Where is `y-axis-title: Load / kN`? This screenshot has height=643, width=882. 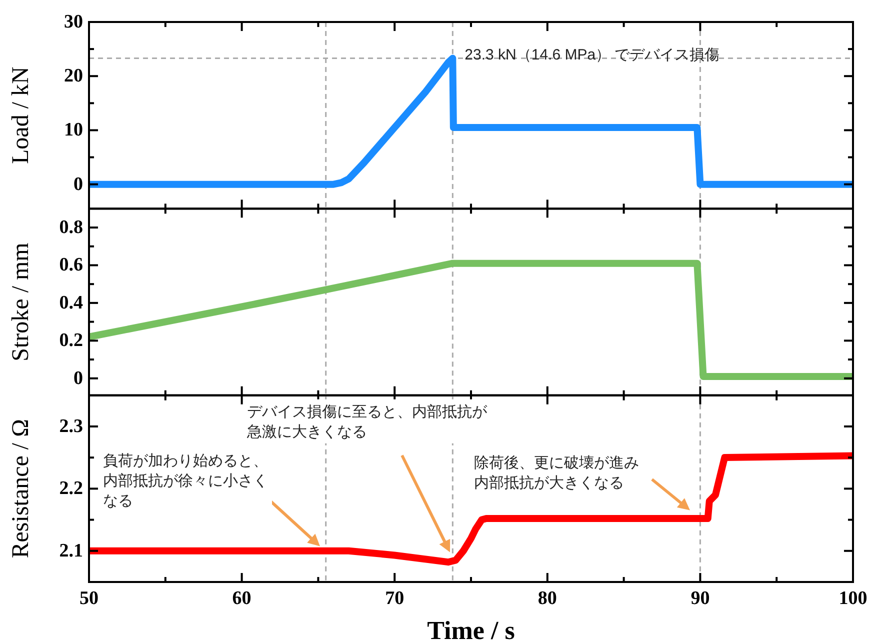 y-axis-title: Load / kN is located at coordinates (21, 115).